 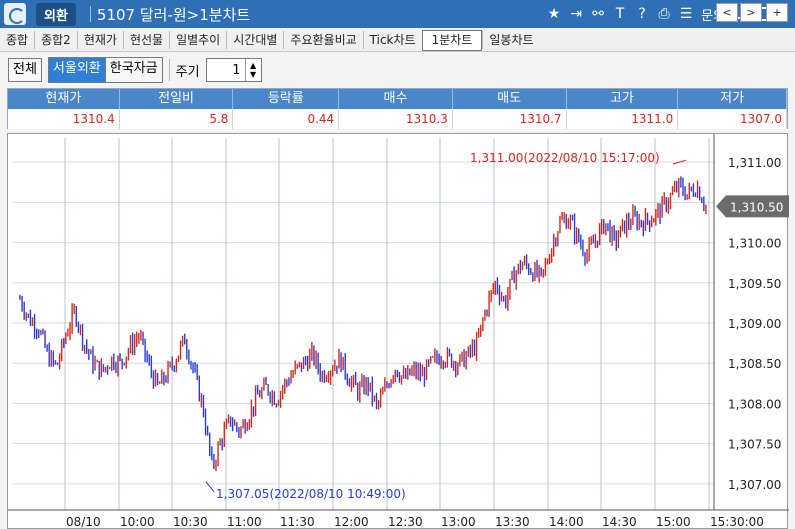 I want to click on x-tick-label: 10:30, so click(x=190, y=522).